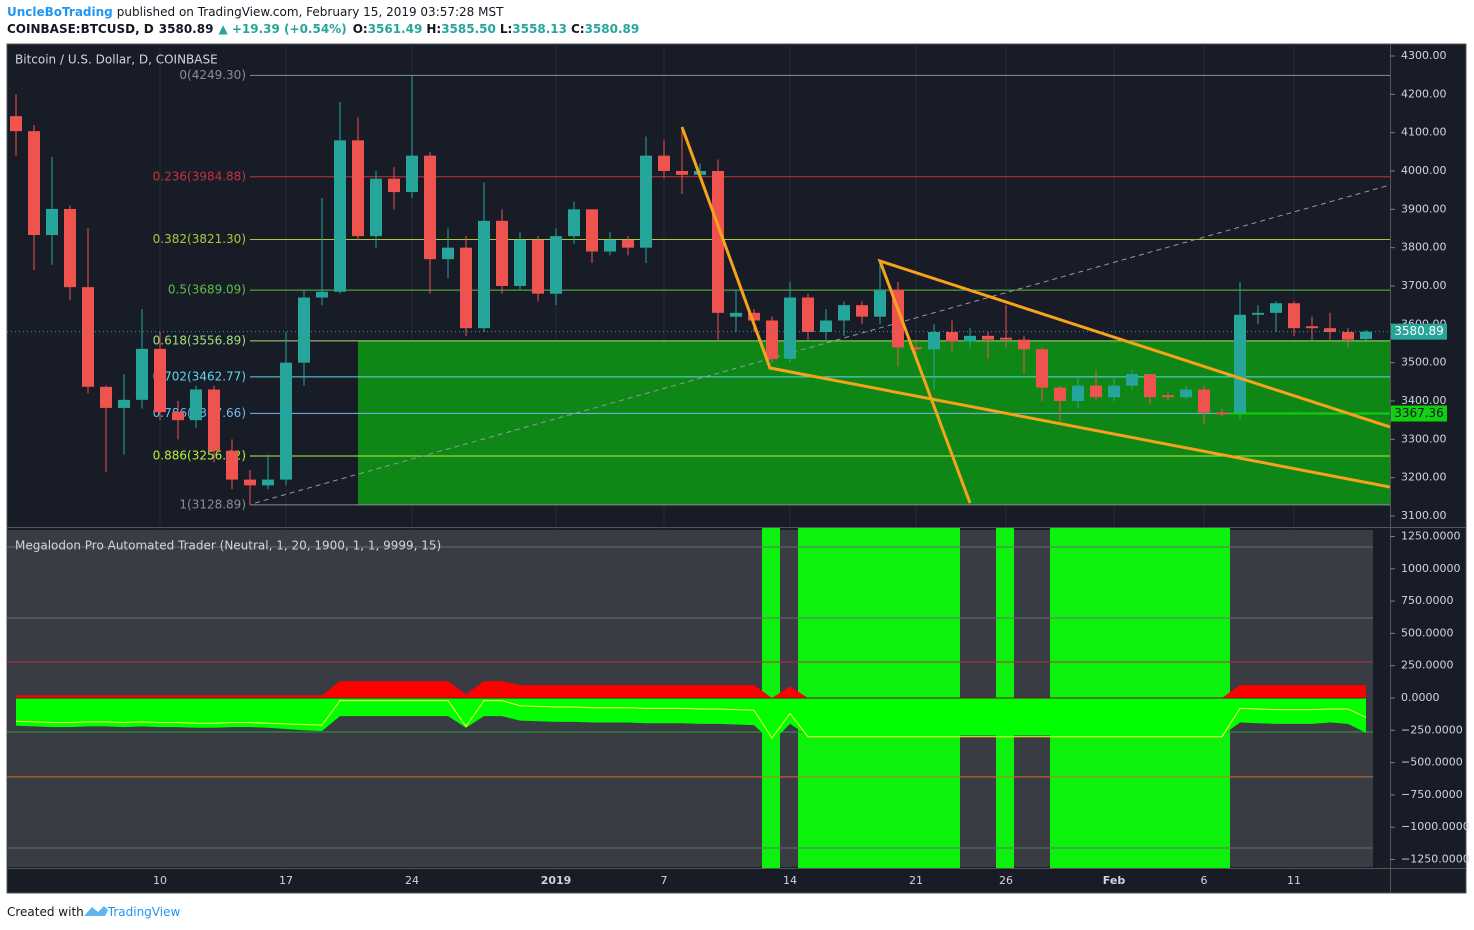  Describe the element at coordinates (874, 422) in the screenshot. I see `fib-zone` at that location.